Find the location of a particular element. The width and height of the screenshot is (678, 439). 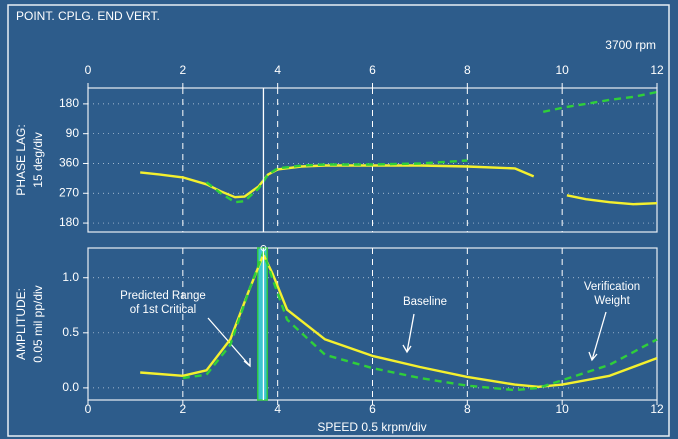

annotation-arrows is located at coordinates (407, 339).